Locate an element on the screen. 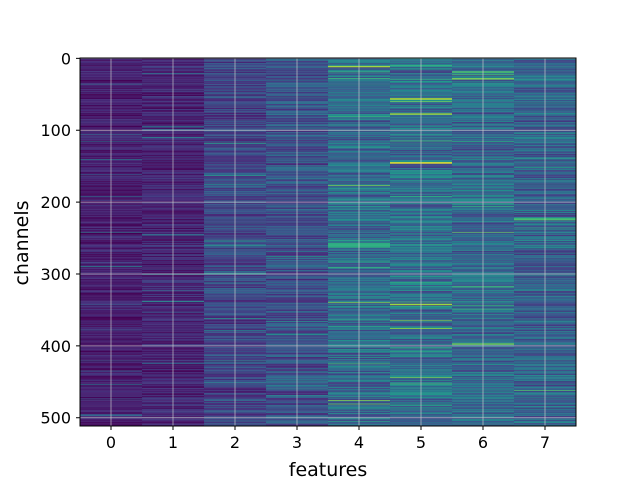 The image size is (640, 480). x-tick-label: 2 is located at coordinates (235, 442).